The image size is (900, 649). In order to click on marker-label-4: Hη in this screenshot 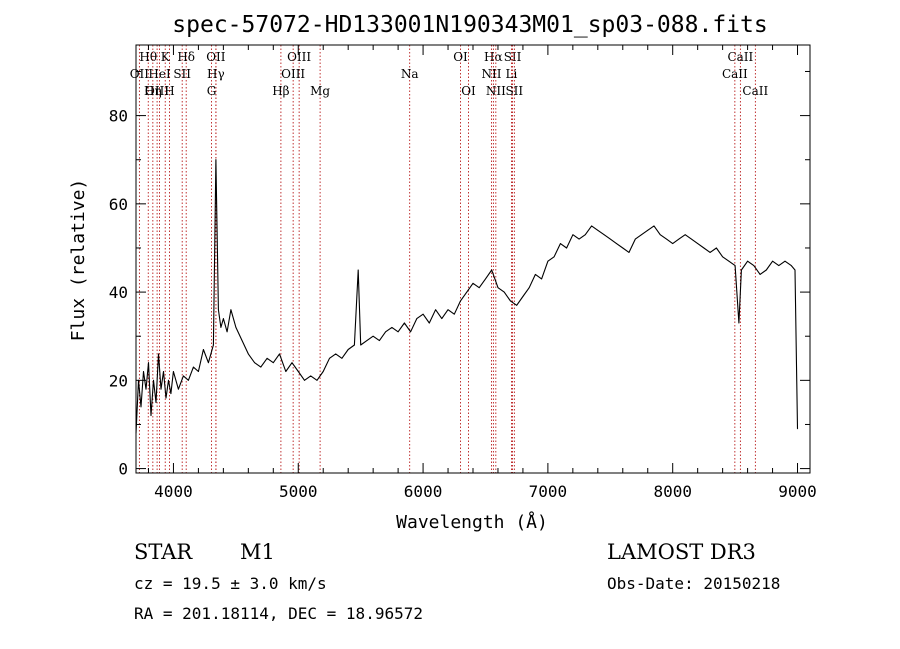, I will do `click(153, 91)`.